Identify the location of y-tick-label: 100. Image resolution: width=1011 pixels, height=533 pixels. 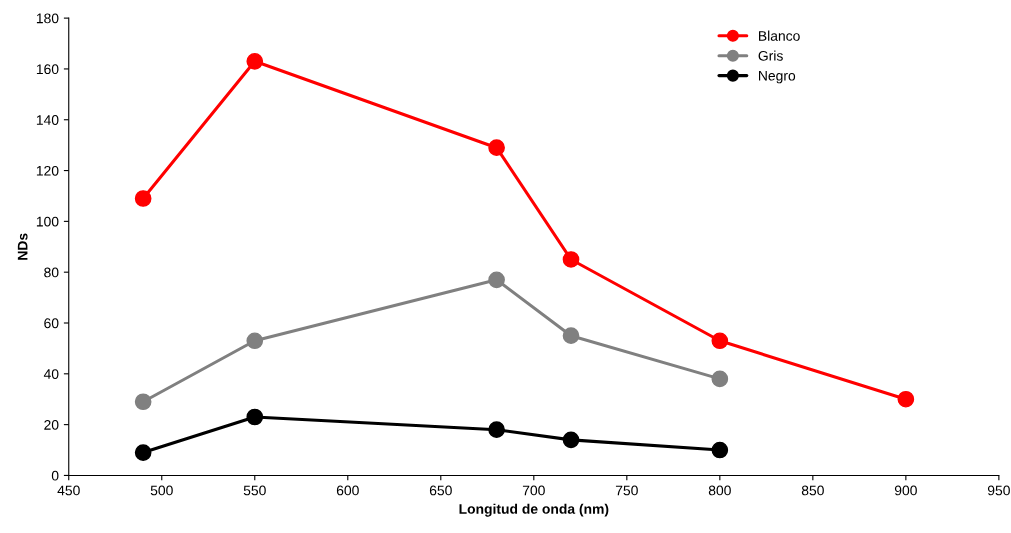
(47, 221).